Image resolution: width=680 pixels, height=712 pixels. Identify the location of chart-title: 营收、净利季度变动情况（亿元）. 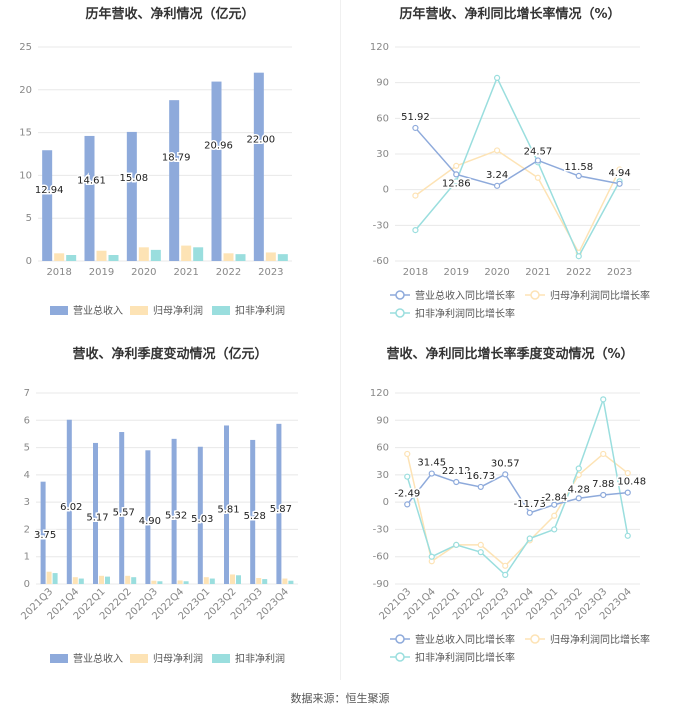
(169, 354).